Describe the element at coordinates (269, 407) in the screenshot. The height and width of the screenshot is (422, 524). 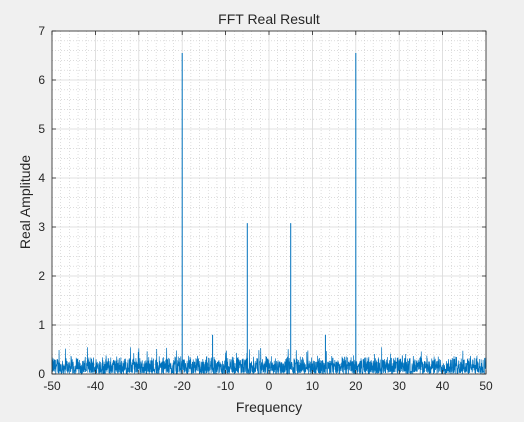
I see `x-axis-label: Frequency` at that location.